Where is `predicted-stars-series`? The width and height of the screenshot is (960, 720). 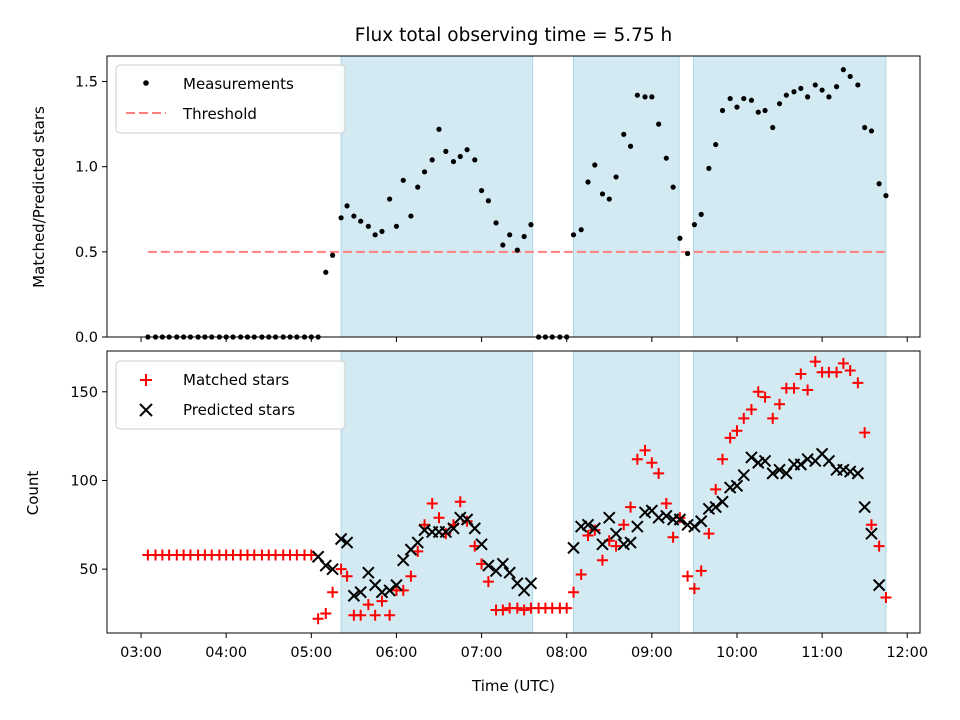
predicted-stars-series is located at coordinates (599, 525).